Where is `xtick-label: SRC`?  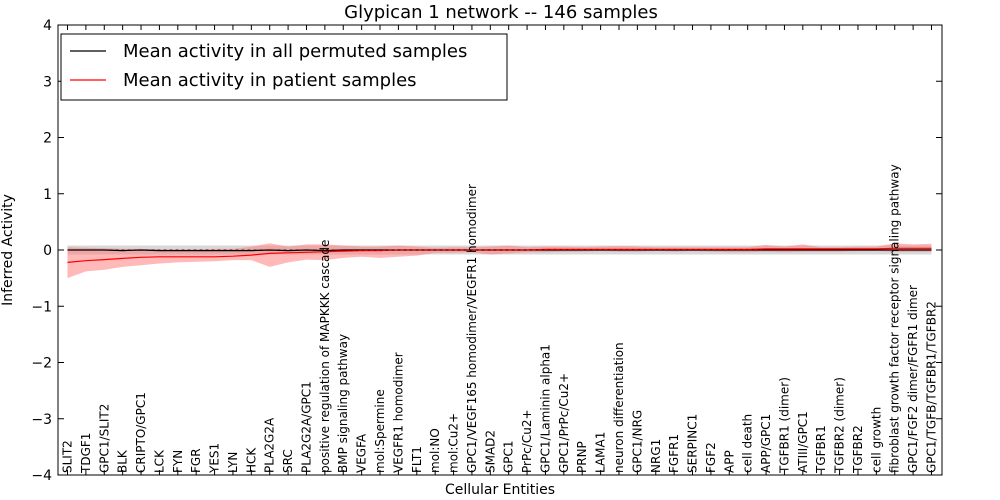 xtick-label: SRC is located at coordinates (288, 461).